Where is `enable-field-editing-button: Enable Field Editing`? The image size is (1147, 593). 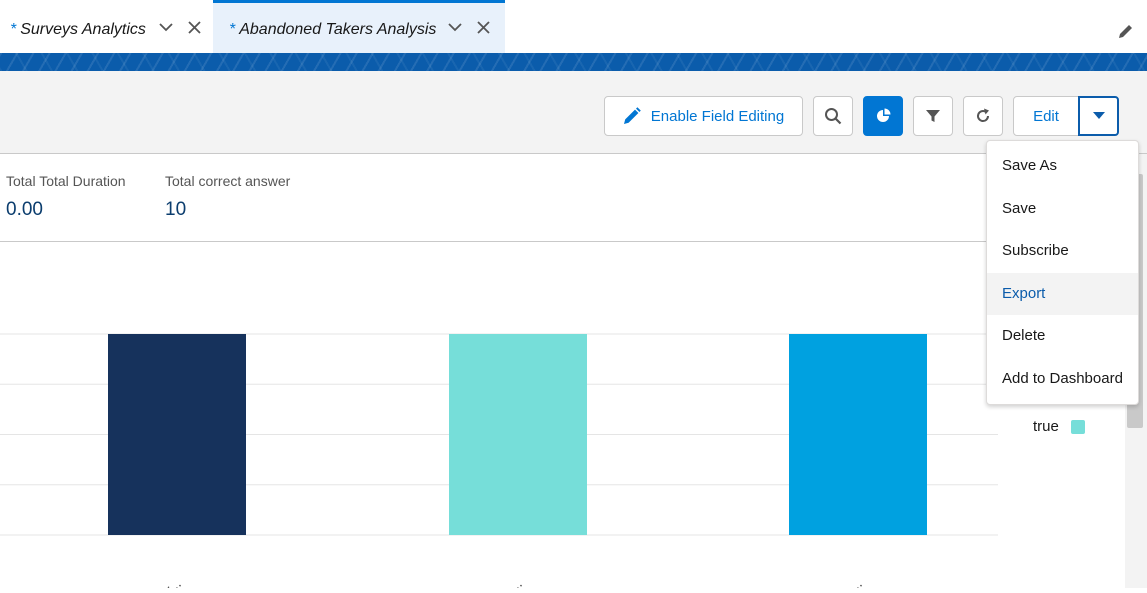
enable-field-editing-button: Enable Field Editing is located at coordinates (703, 116).